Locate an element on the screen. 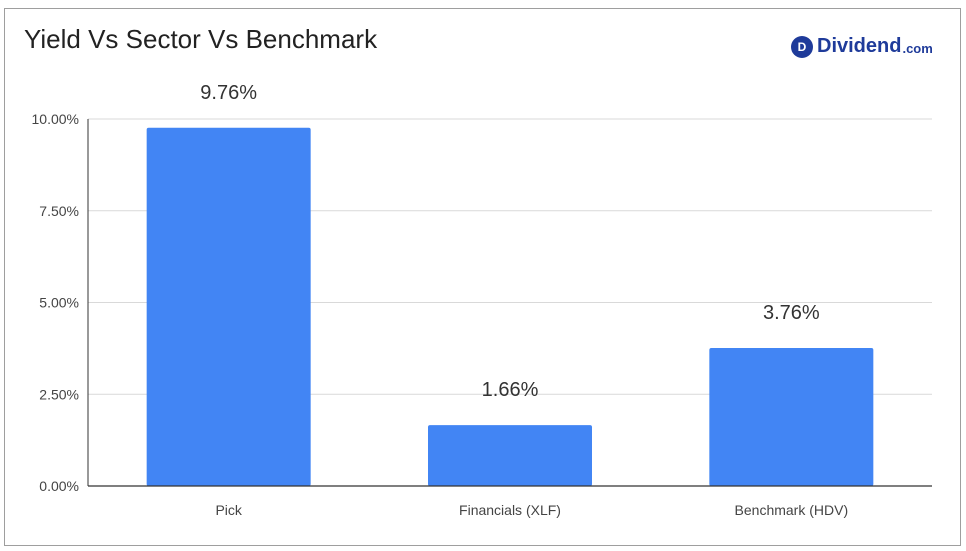  chart-title: Yield Vs Sector Vs Benchmark is located at coordinates (201, 39).